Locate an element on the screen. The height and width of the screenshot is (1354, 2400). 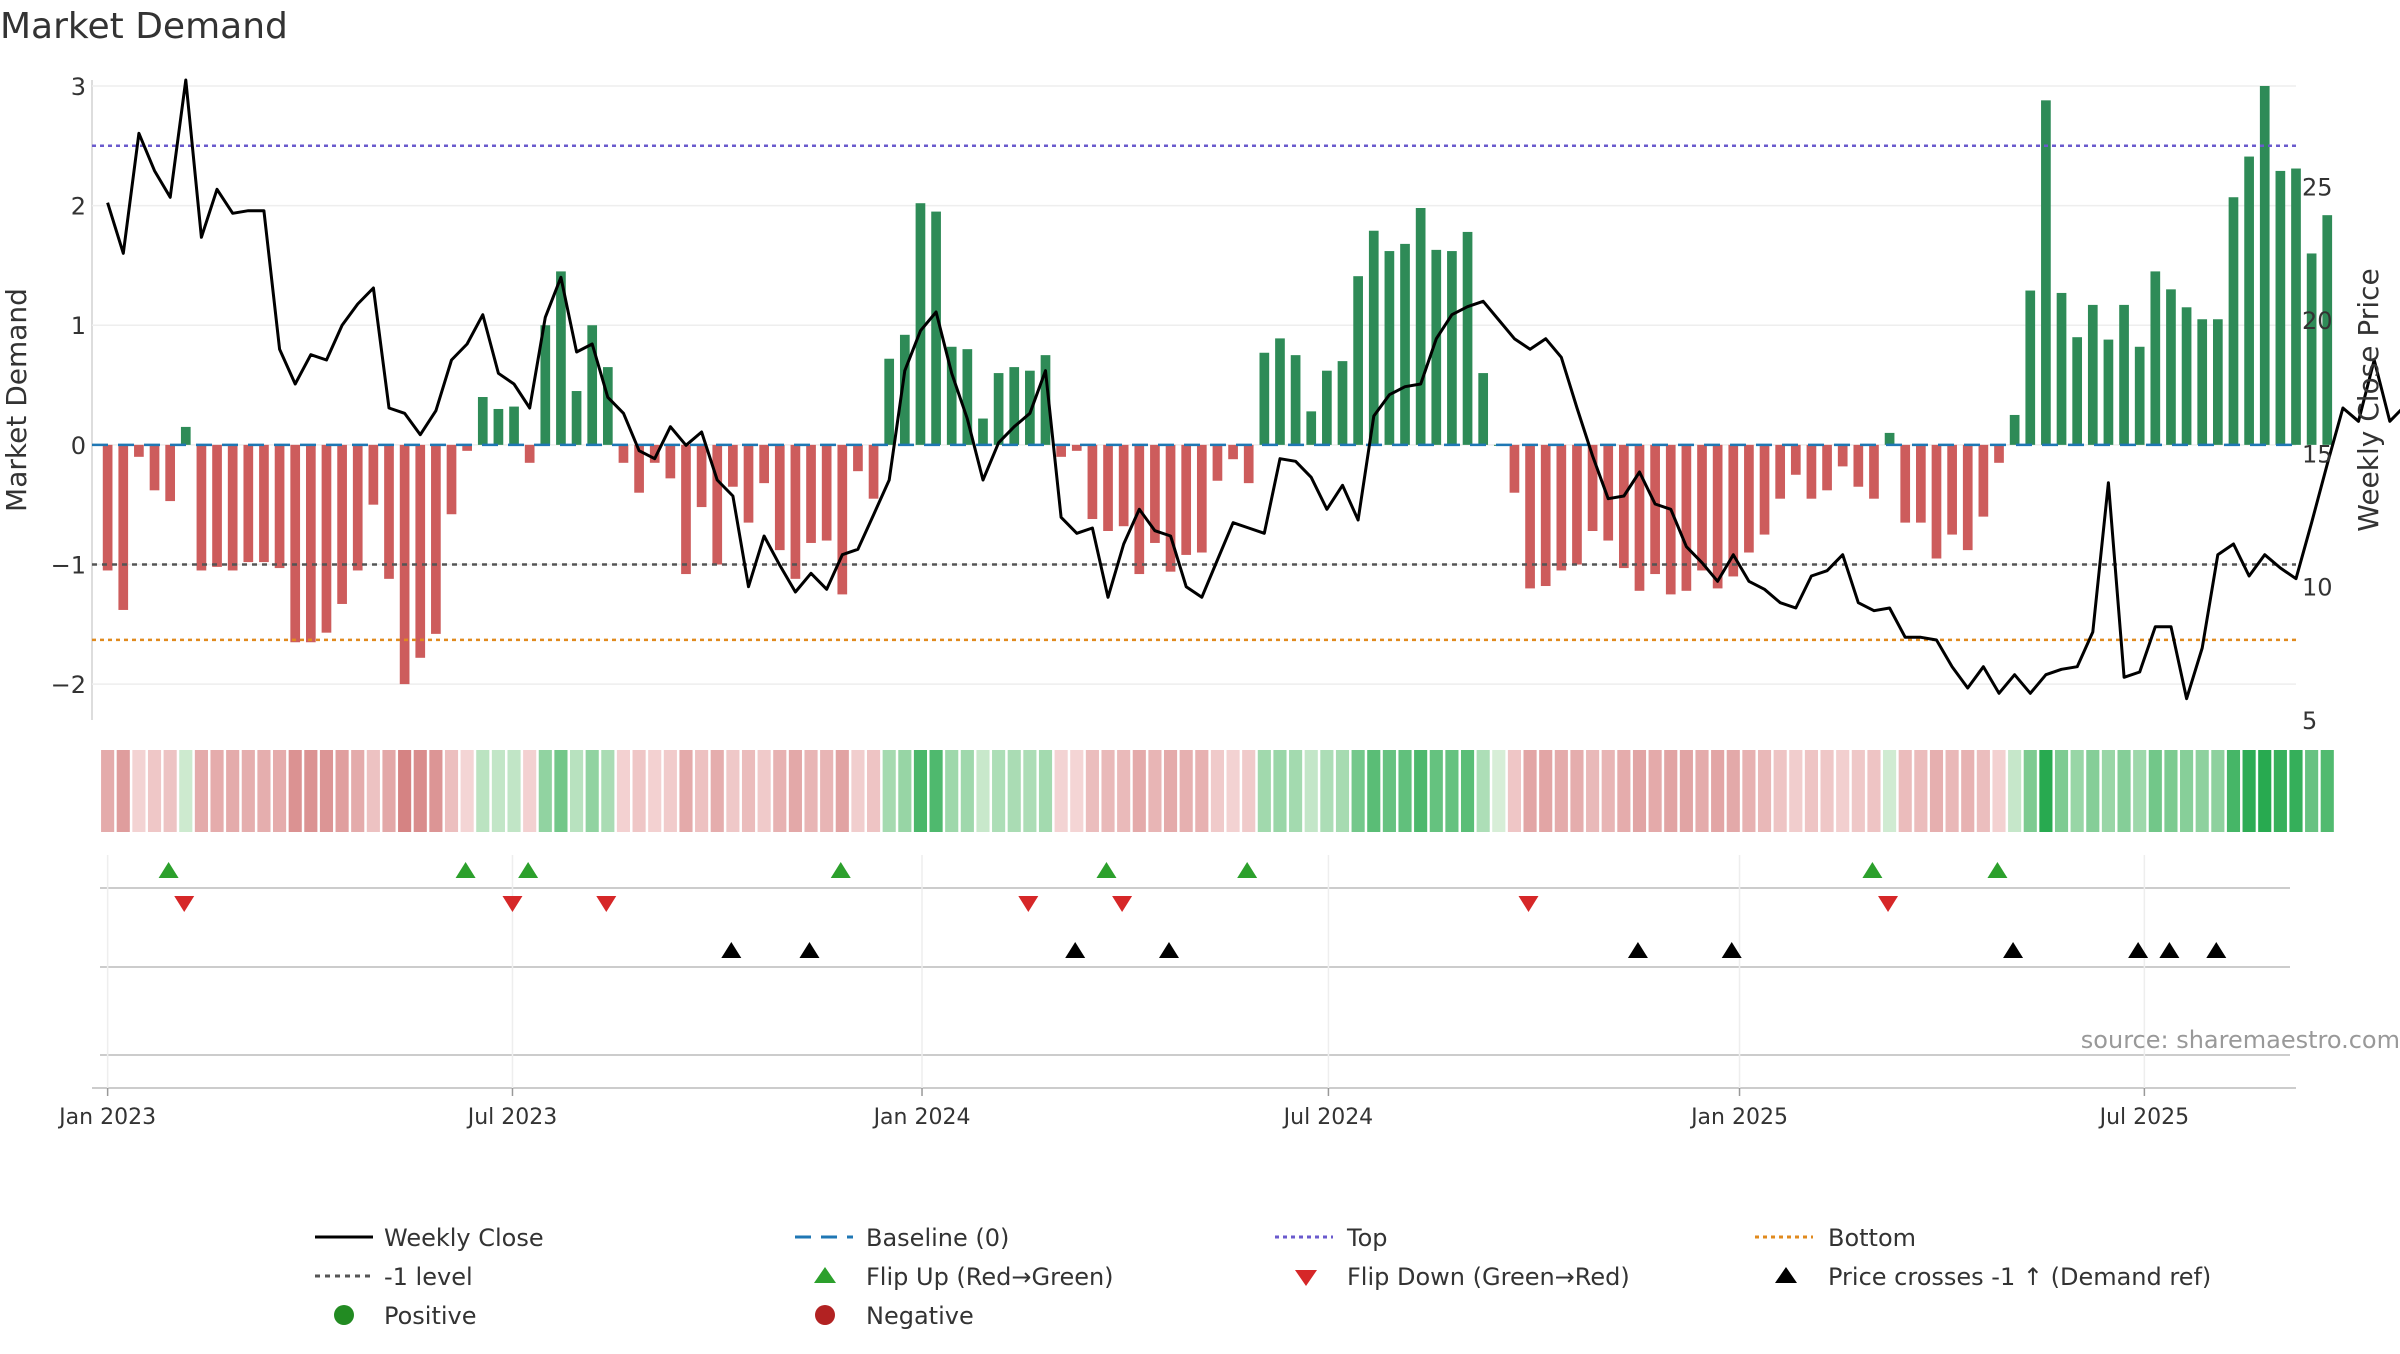
legend-label-negative: Negative is located at coordinates (920, 1316).